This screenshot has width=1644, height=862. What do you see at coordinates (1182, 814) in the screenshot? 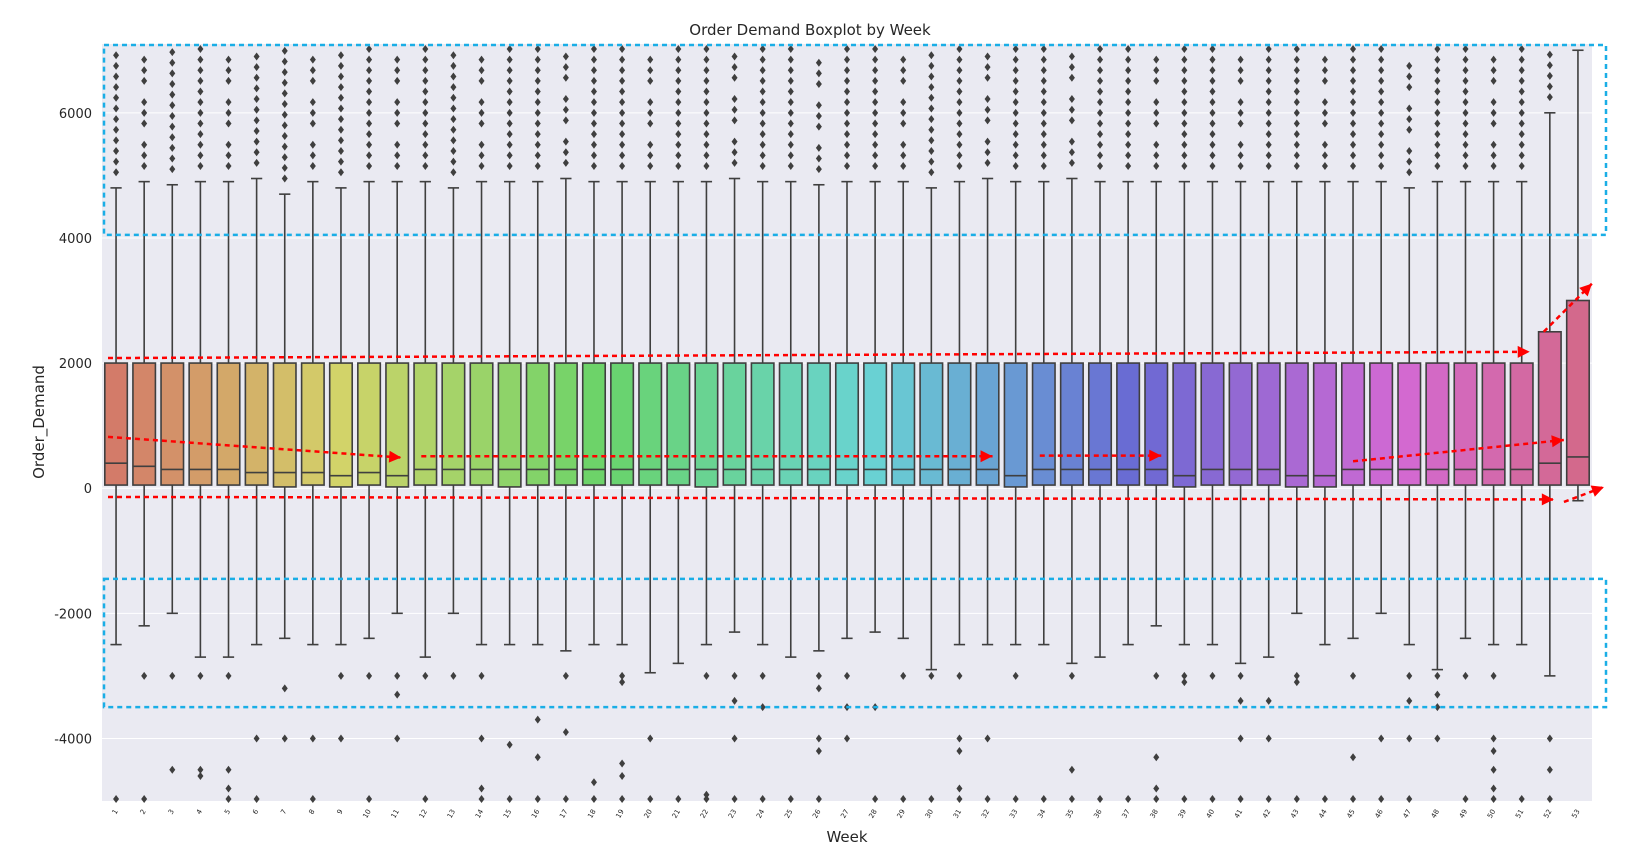
I see `x-tick-label: 39` at bounding box center [1182, 814].